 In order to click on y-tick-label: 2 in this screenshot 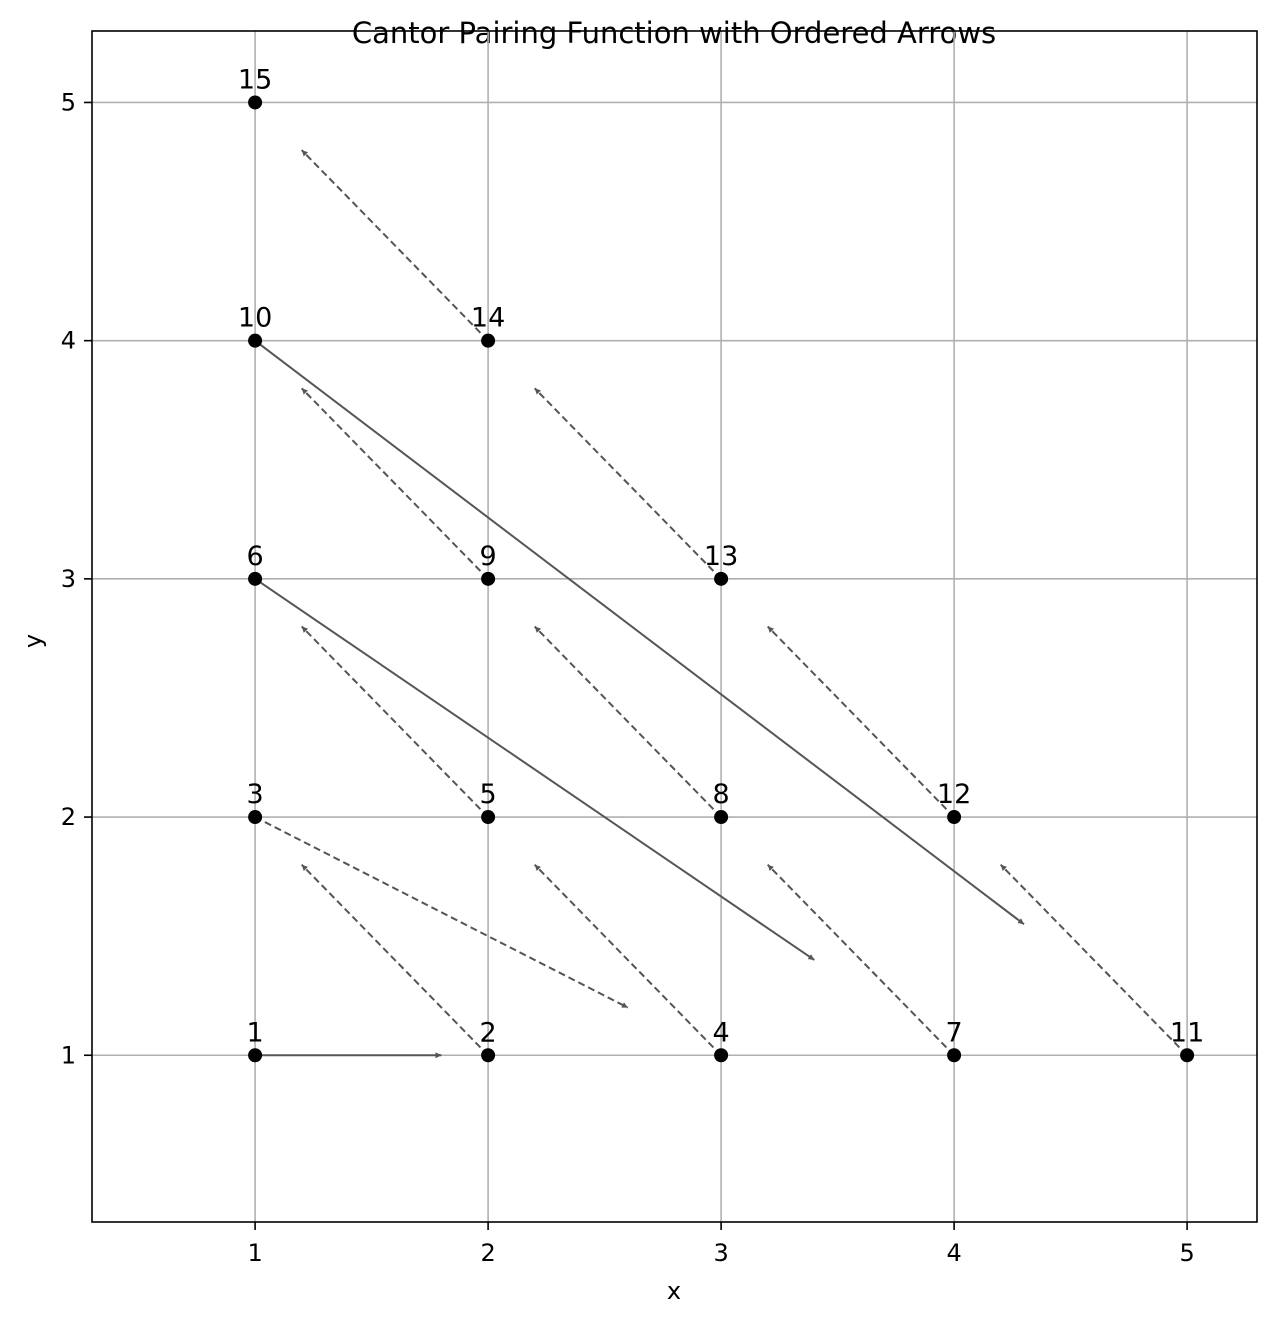, I will do `click(68, 817)`.